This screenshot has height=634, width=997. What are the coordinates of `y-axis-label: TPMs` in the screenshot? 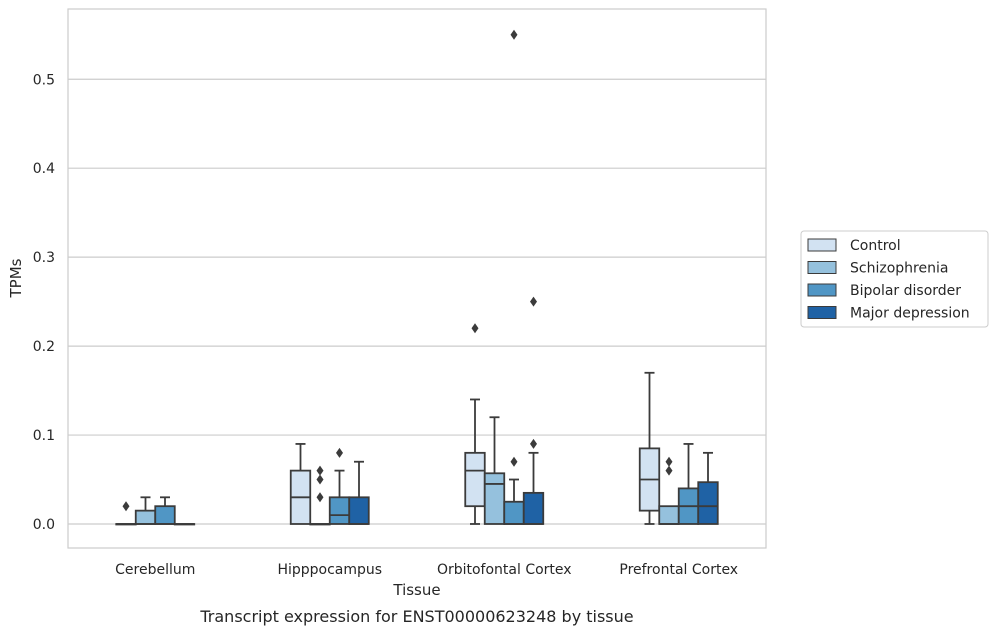 It's located at (16, 278).